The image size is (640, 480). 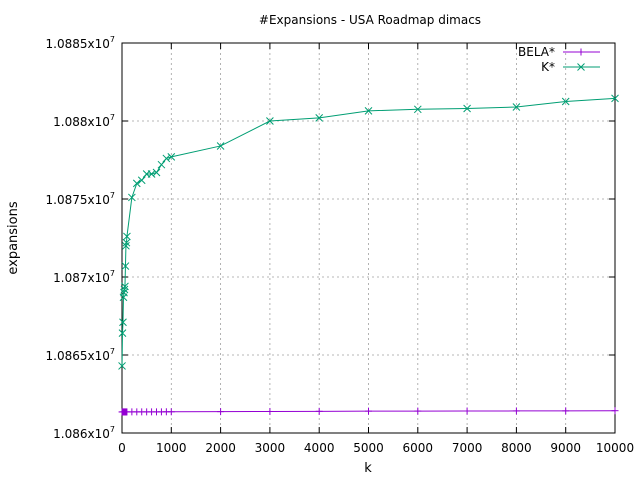 What do you see at coordinates (370, 20) in the screenshot?
I see `chart-title: #Expansions - USA Roadmap dimacs` at bounding box center [370, 20].